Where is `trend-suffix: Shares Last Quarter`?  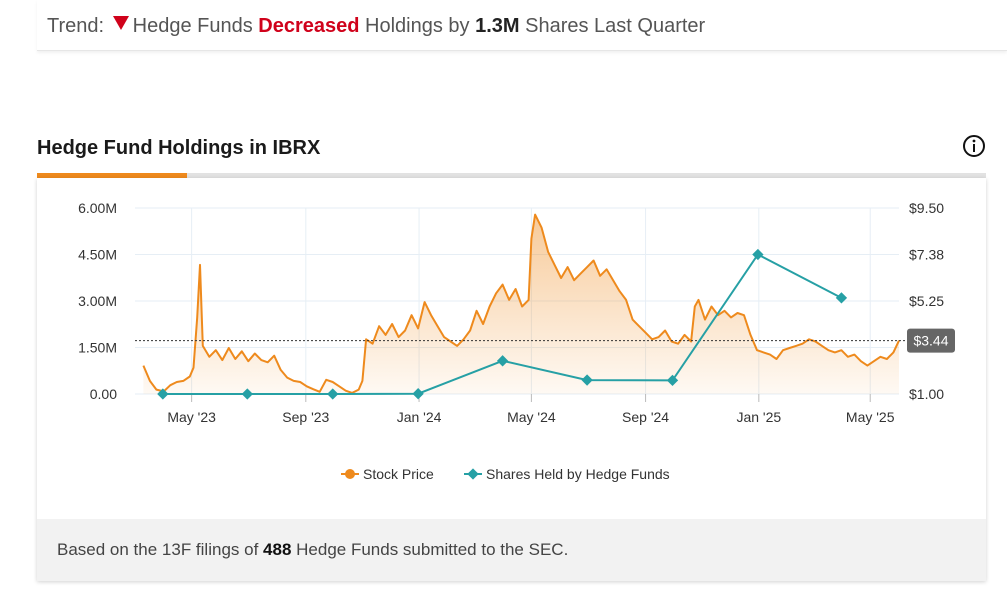 trend-suffix: Shares Last Quarter is located at coordinates (615, 26).